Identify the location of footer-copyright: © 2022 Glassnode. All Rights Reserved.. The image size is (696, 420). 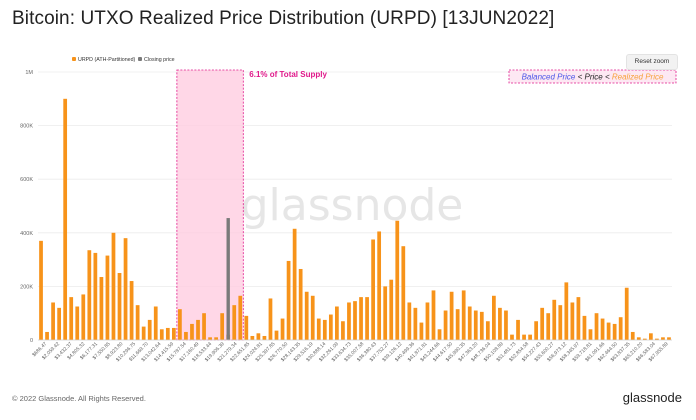
(79, 398).